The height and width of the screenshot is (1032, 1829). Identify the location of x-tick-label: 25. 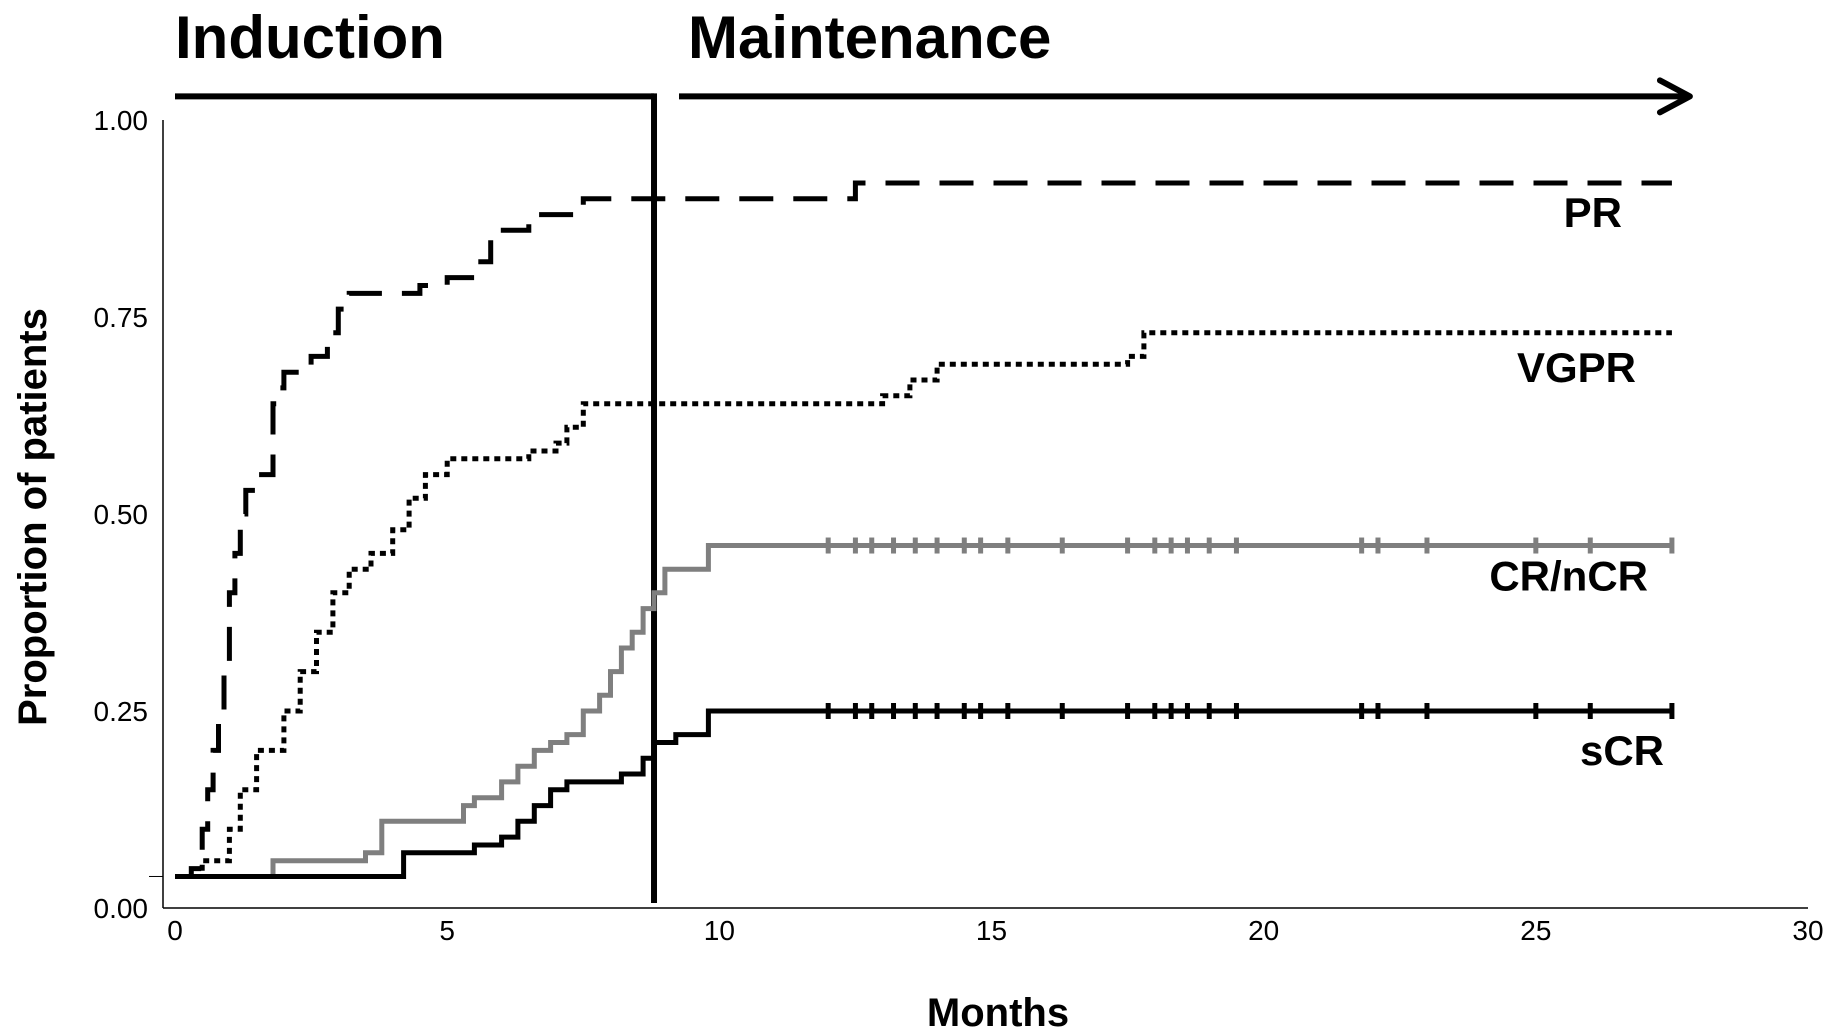
(1535, 930).